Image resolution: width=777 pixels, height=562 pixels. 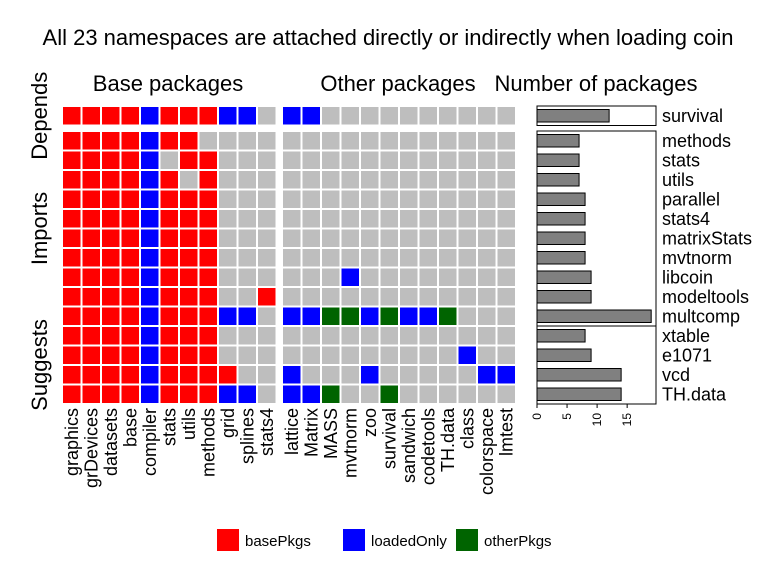 What do you see at coordinates (692, 116) in the screenshot?
I see `row-label: survival` at bounding box center [692, 116].